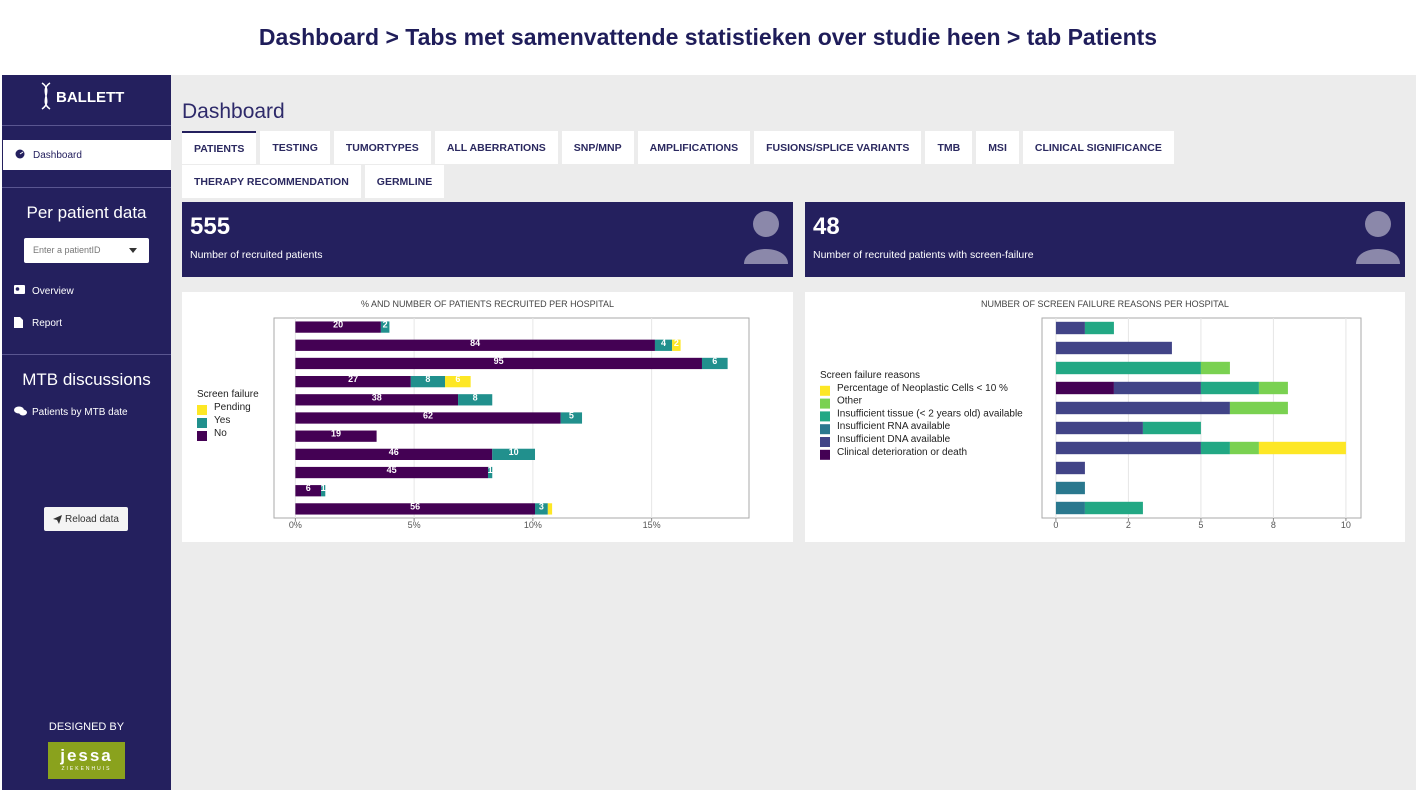 This screenshot has width=1416, height=790. What do you see at coordinates (295, 147) in the screenshot?
I see `tab: TESTING` at bounding box center [295, 147].